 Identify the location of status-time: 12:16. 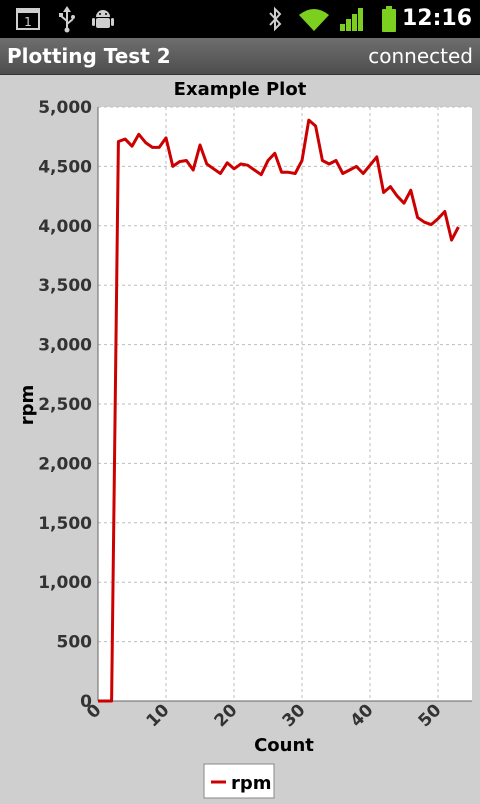
(436, 18).